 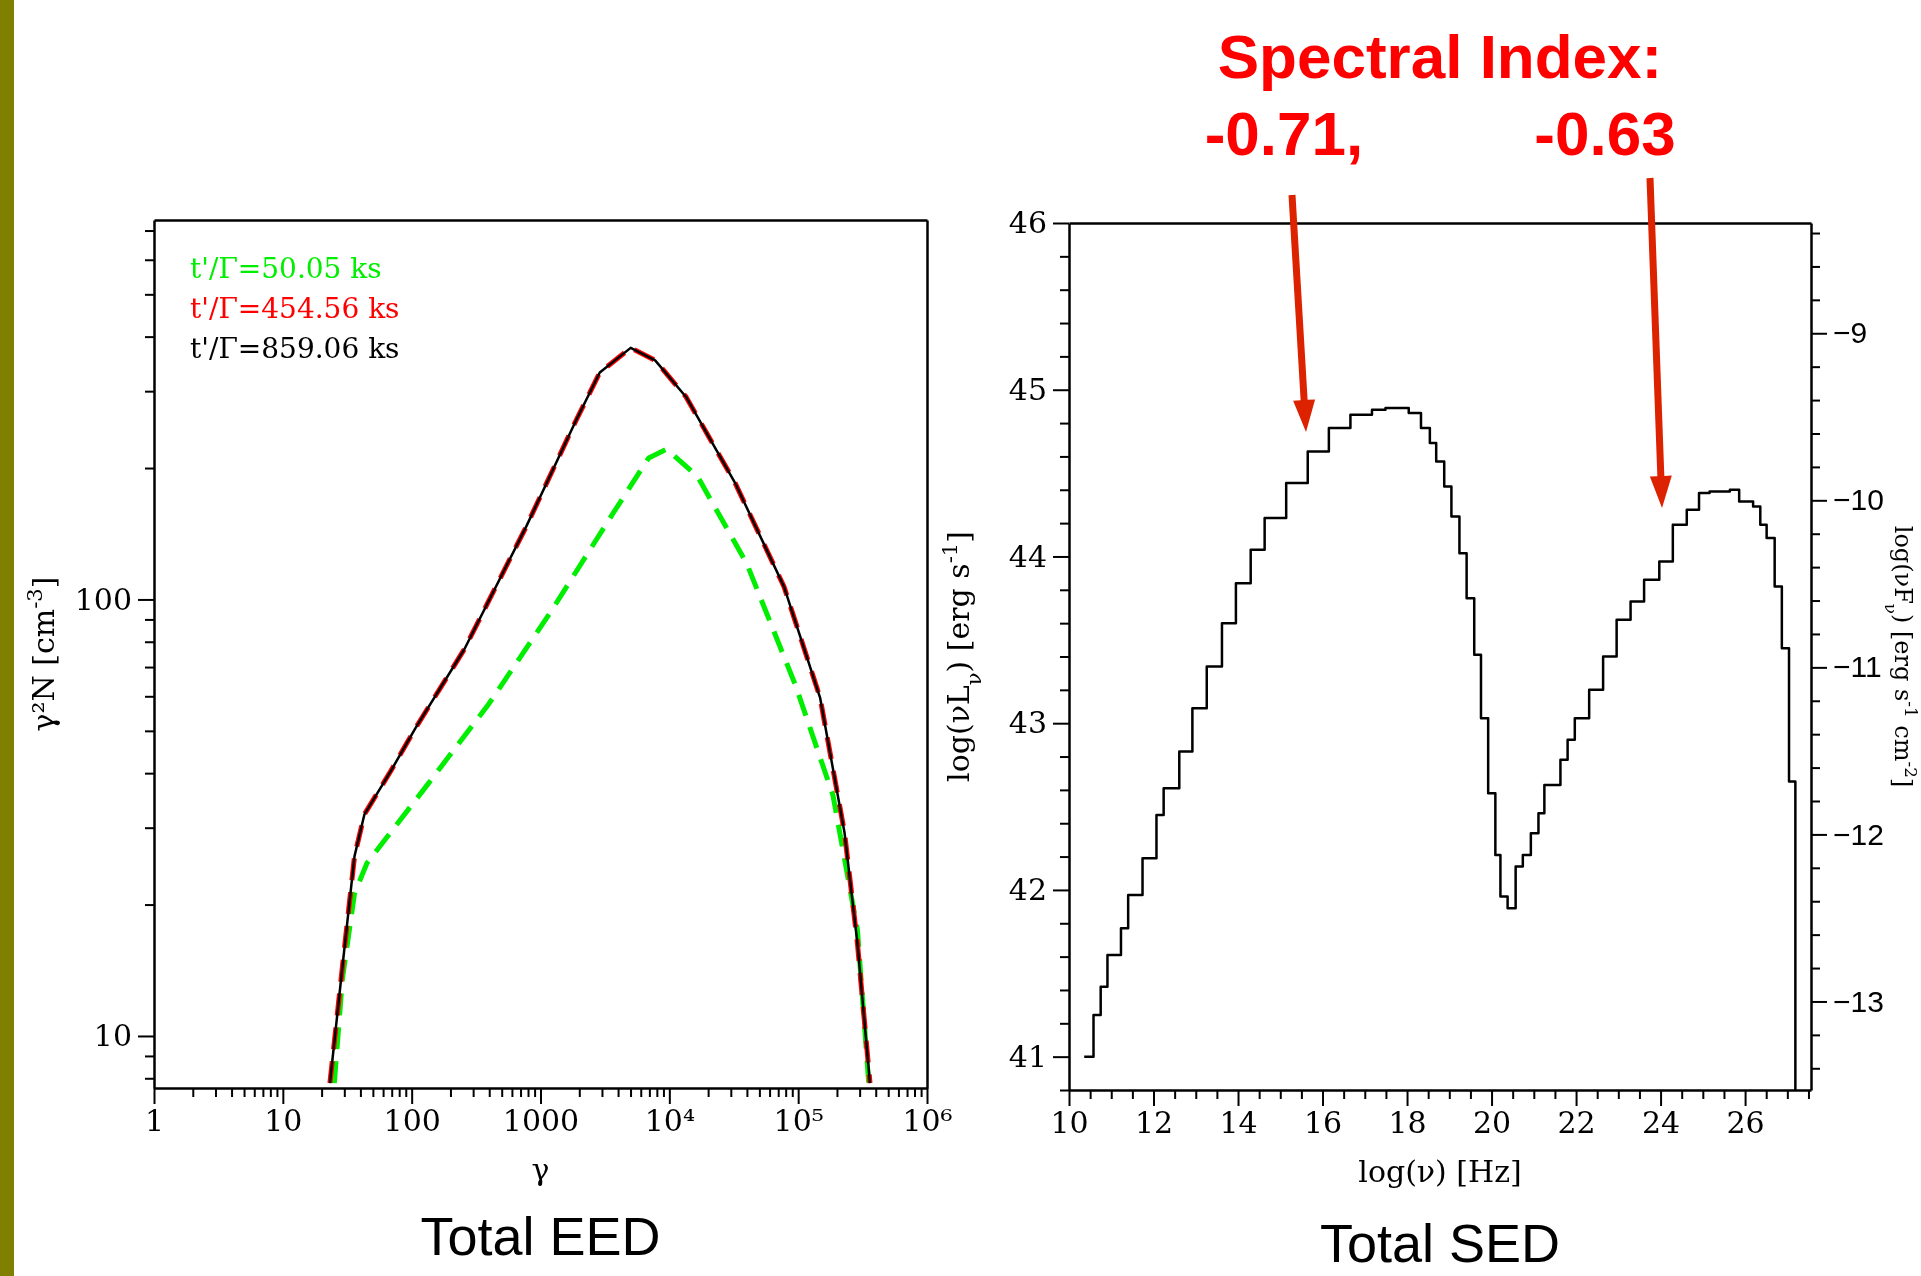 What do you see at coordinates (540, 1169) in the screenshot?
I see `x-axis-title: γ` at bounding box center [540, 1169].